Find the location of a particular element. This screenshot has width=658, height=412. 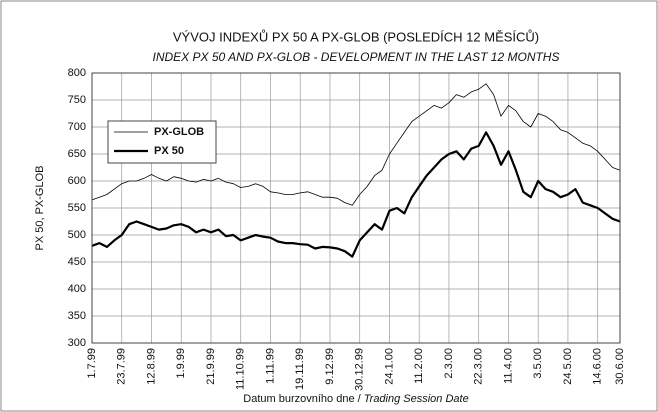

x-axis-label-cz: Datum burzovního dne / is located at coordinates (302, 399).